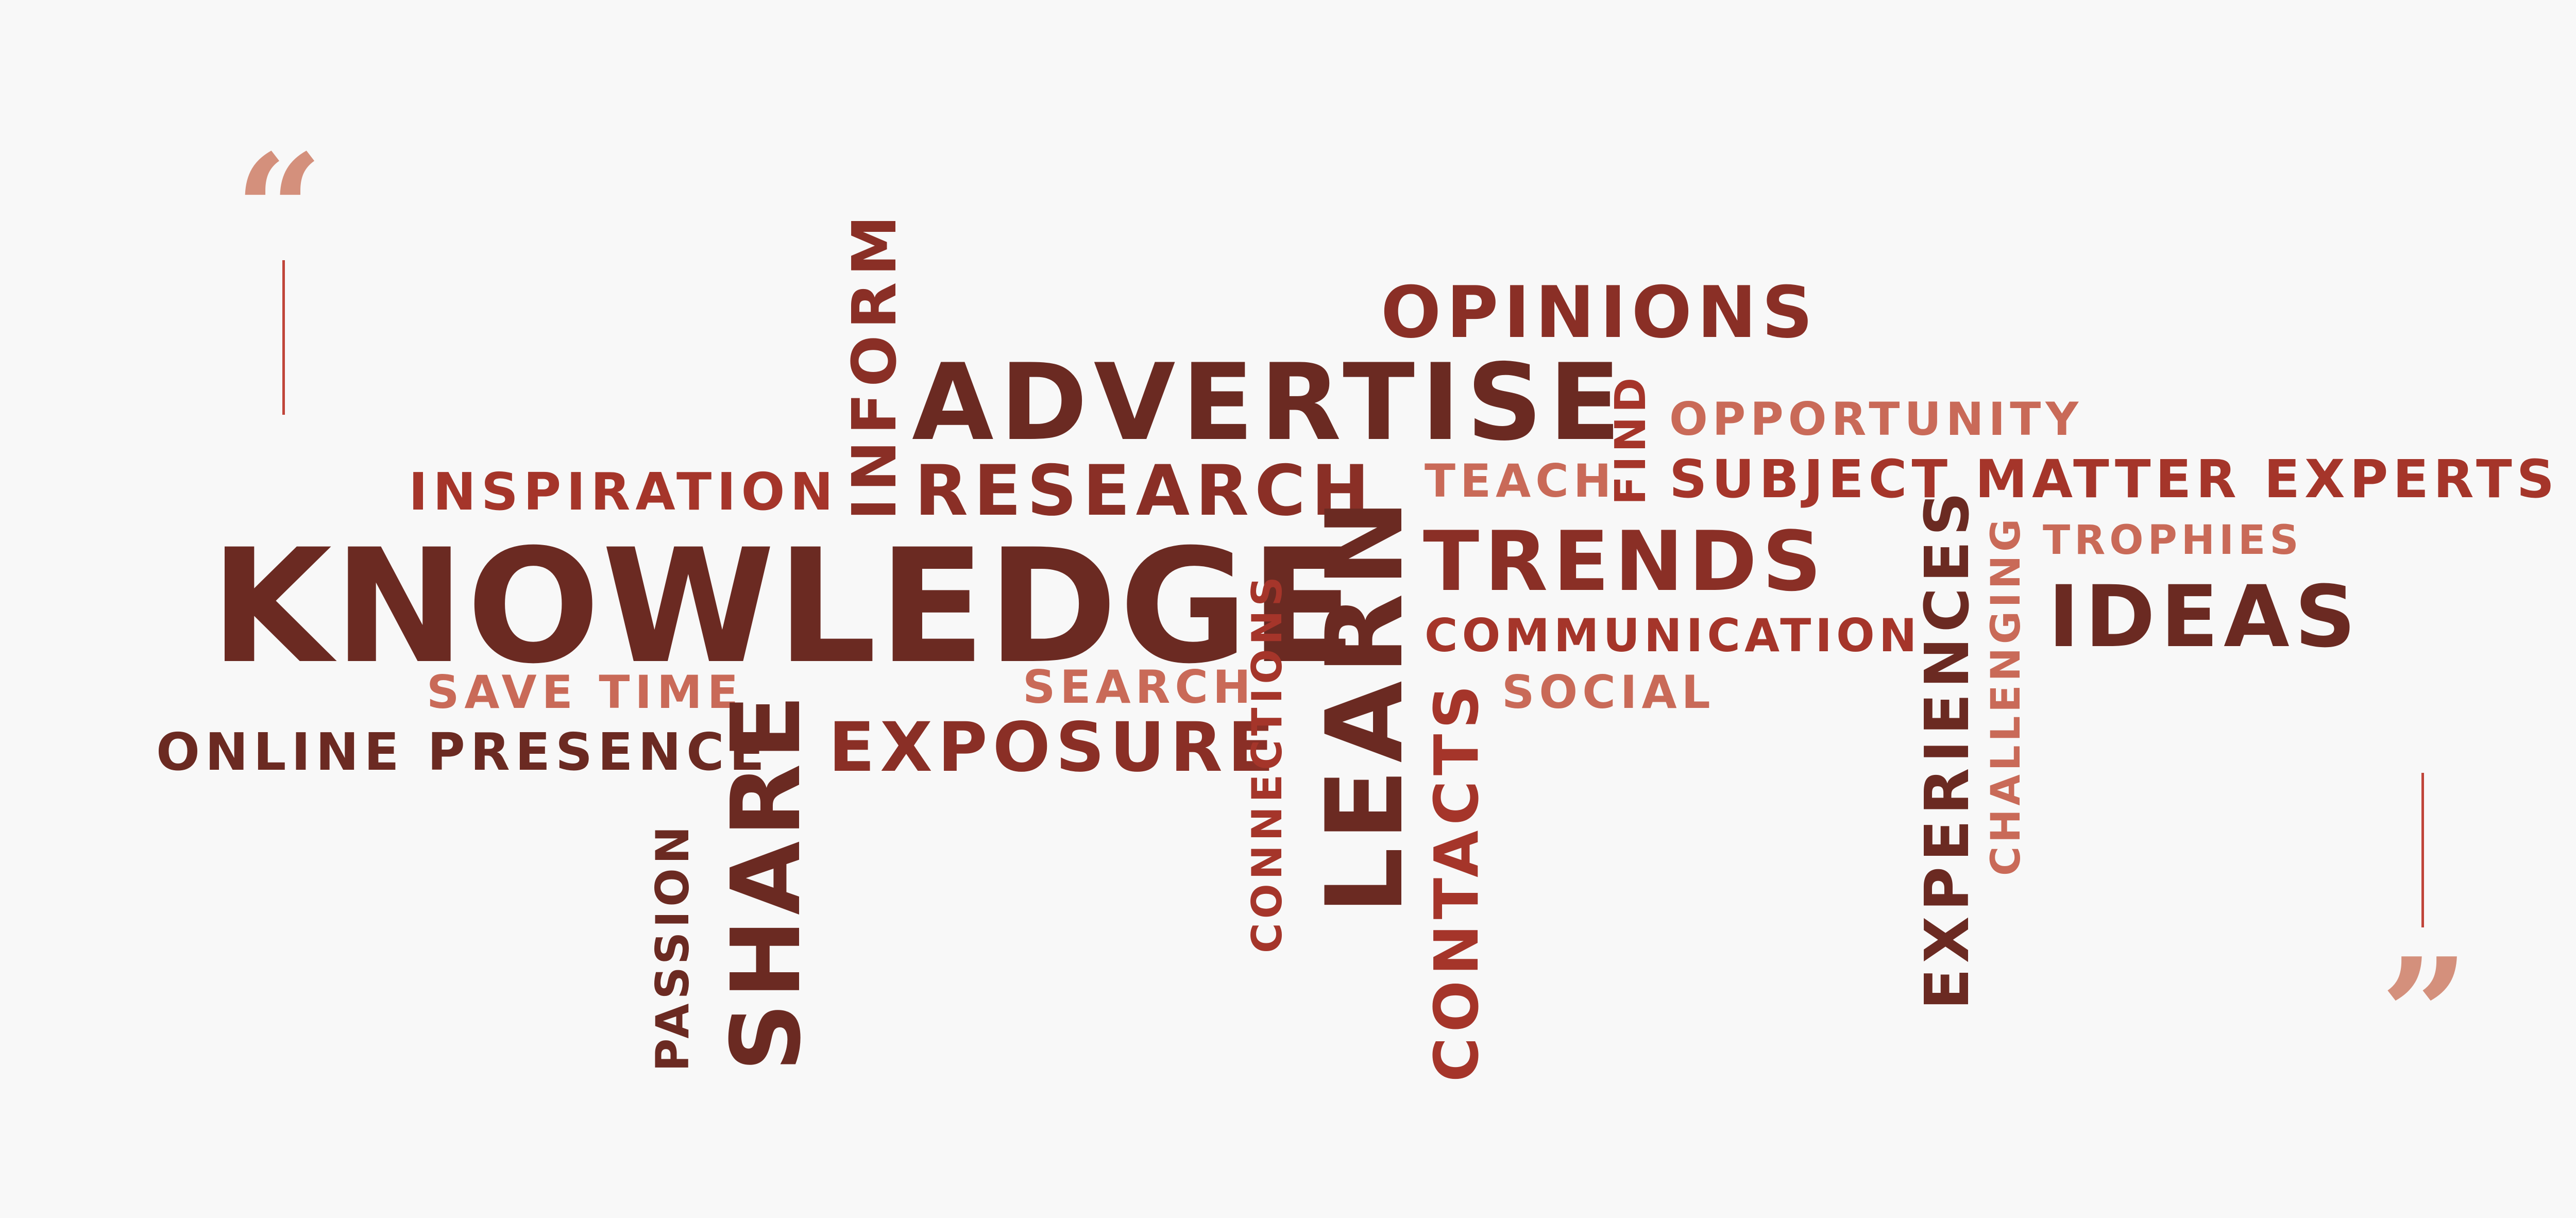 Image resolution: width=2576 pixels, height=1218 pixels. I want to click on word-knowledge: KNOWLEDGE, so click(785, 607).